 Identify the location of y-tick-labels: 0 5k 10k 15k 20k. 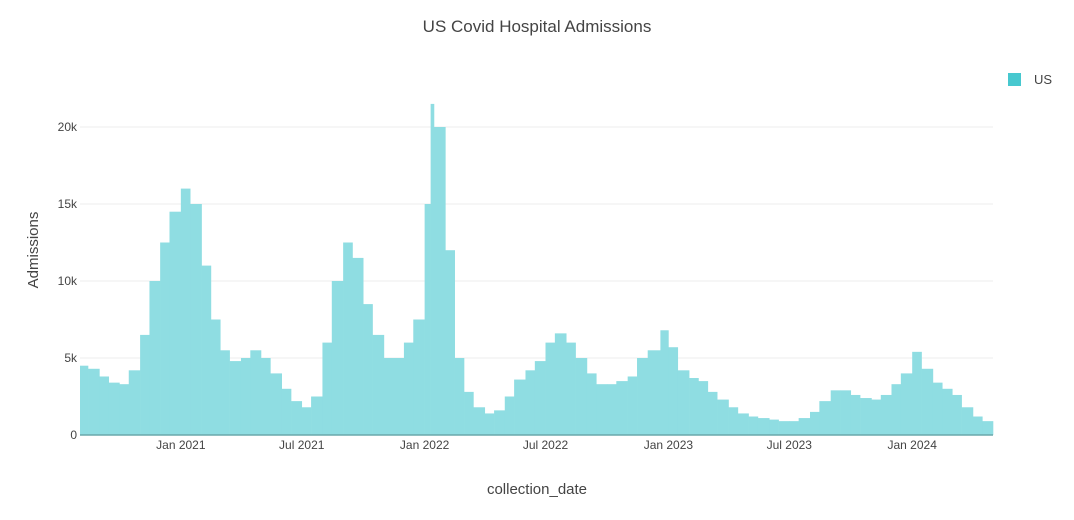
(68, 281).